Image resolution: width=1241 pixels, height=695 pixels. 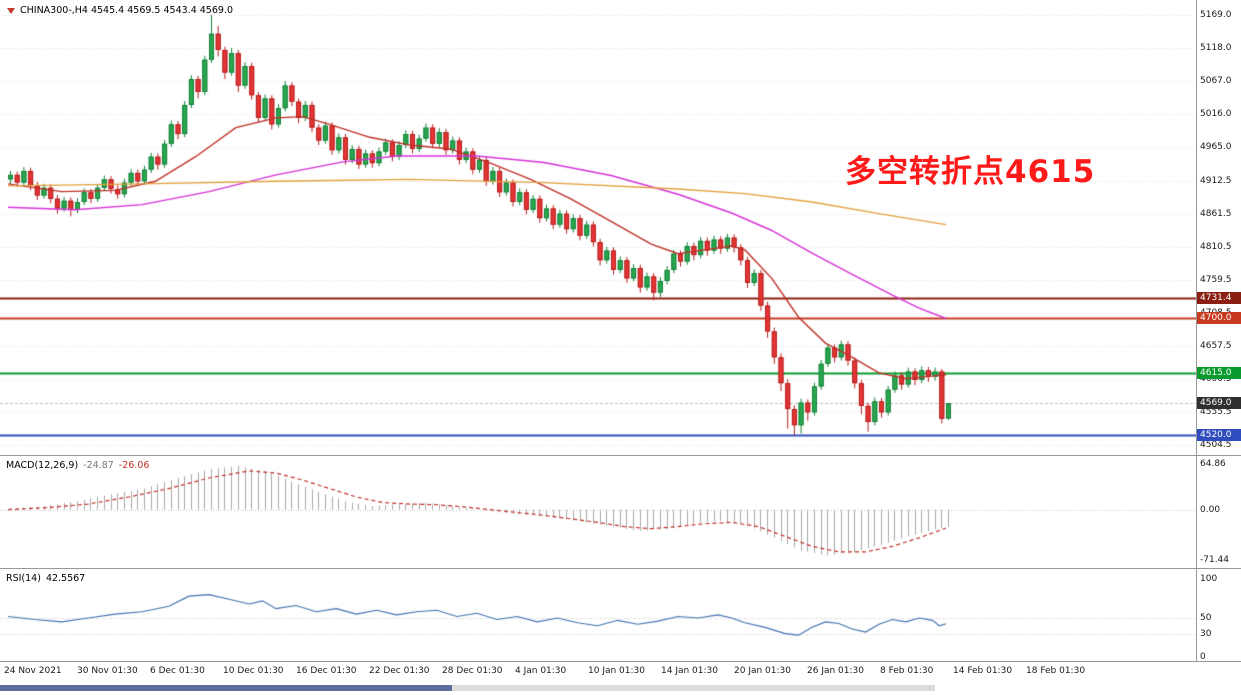 What do you see at coordinates (1203, 657) in the screenshot?
I see `rsi-axis-label: 0` at bounding box center [1203, 657].